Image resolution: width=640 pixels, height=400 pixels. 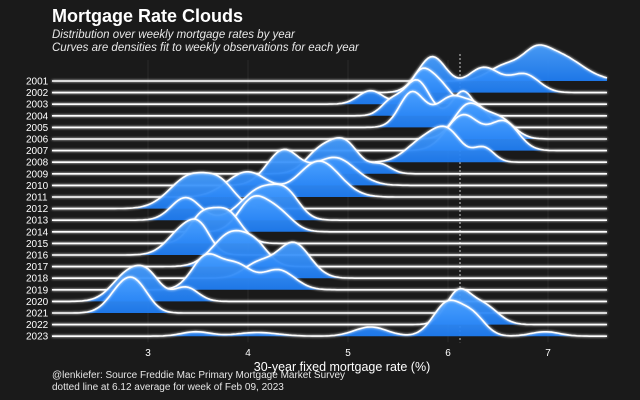 I want to click on ridge-line-2017, so click(x=329, y=248).